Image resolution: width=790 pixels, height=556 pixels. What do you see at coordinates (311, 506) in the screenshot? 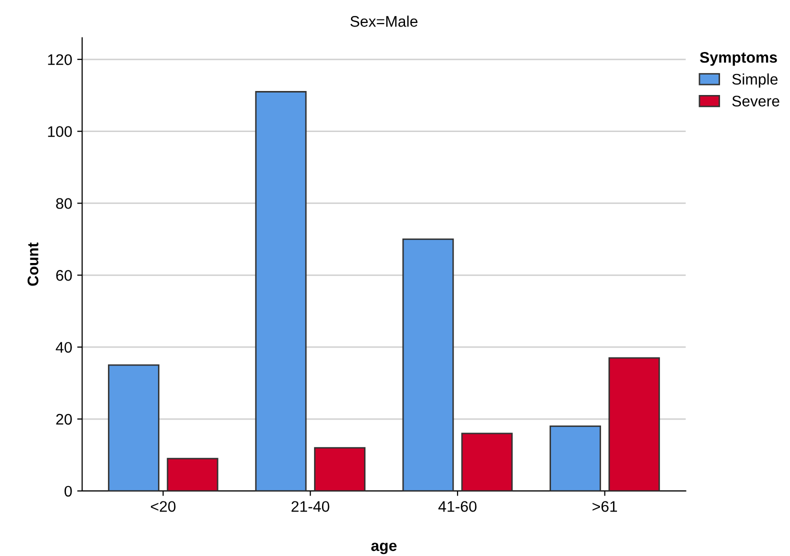
I see `x-tick-label: 21-40` at bounding box center [311, 506].